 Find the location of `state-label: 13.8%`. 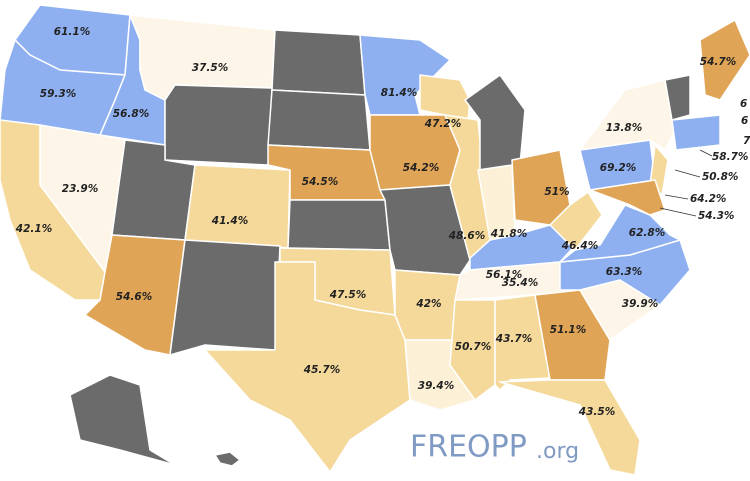

state-label: 13.8% is located at coordinates (624, 128).